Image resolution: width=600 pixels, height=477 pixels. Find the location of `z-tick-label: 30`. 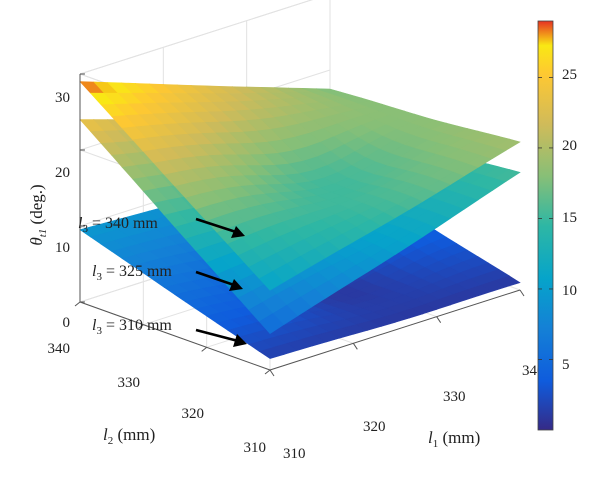

z-tick-label: 30 is located at coordinates (62, 98).